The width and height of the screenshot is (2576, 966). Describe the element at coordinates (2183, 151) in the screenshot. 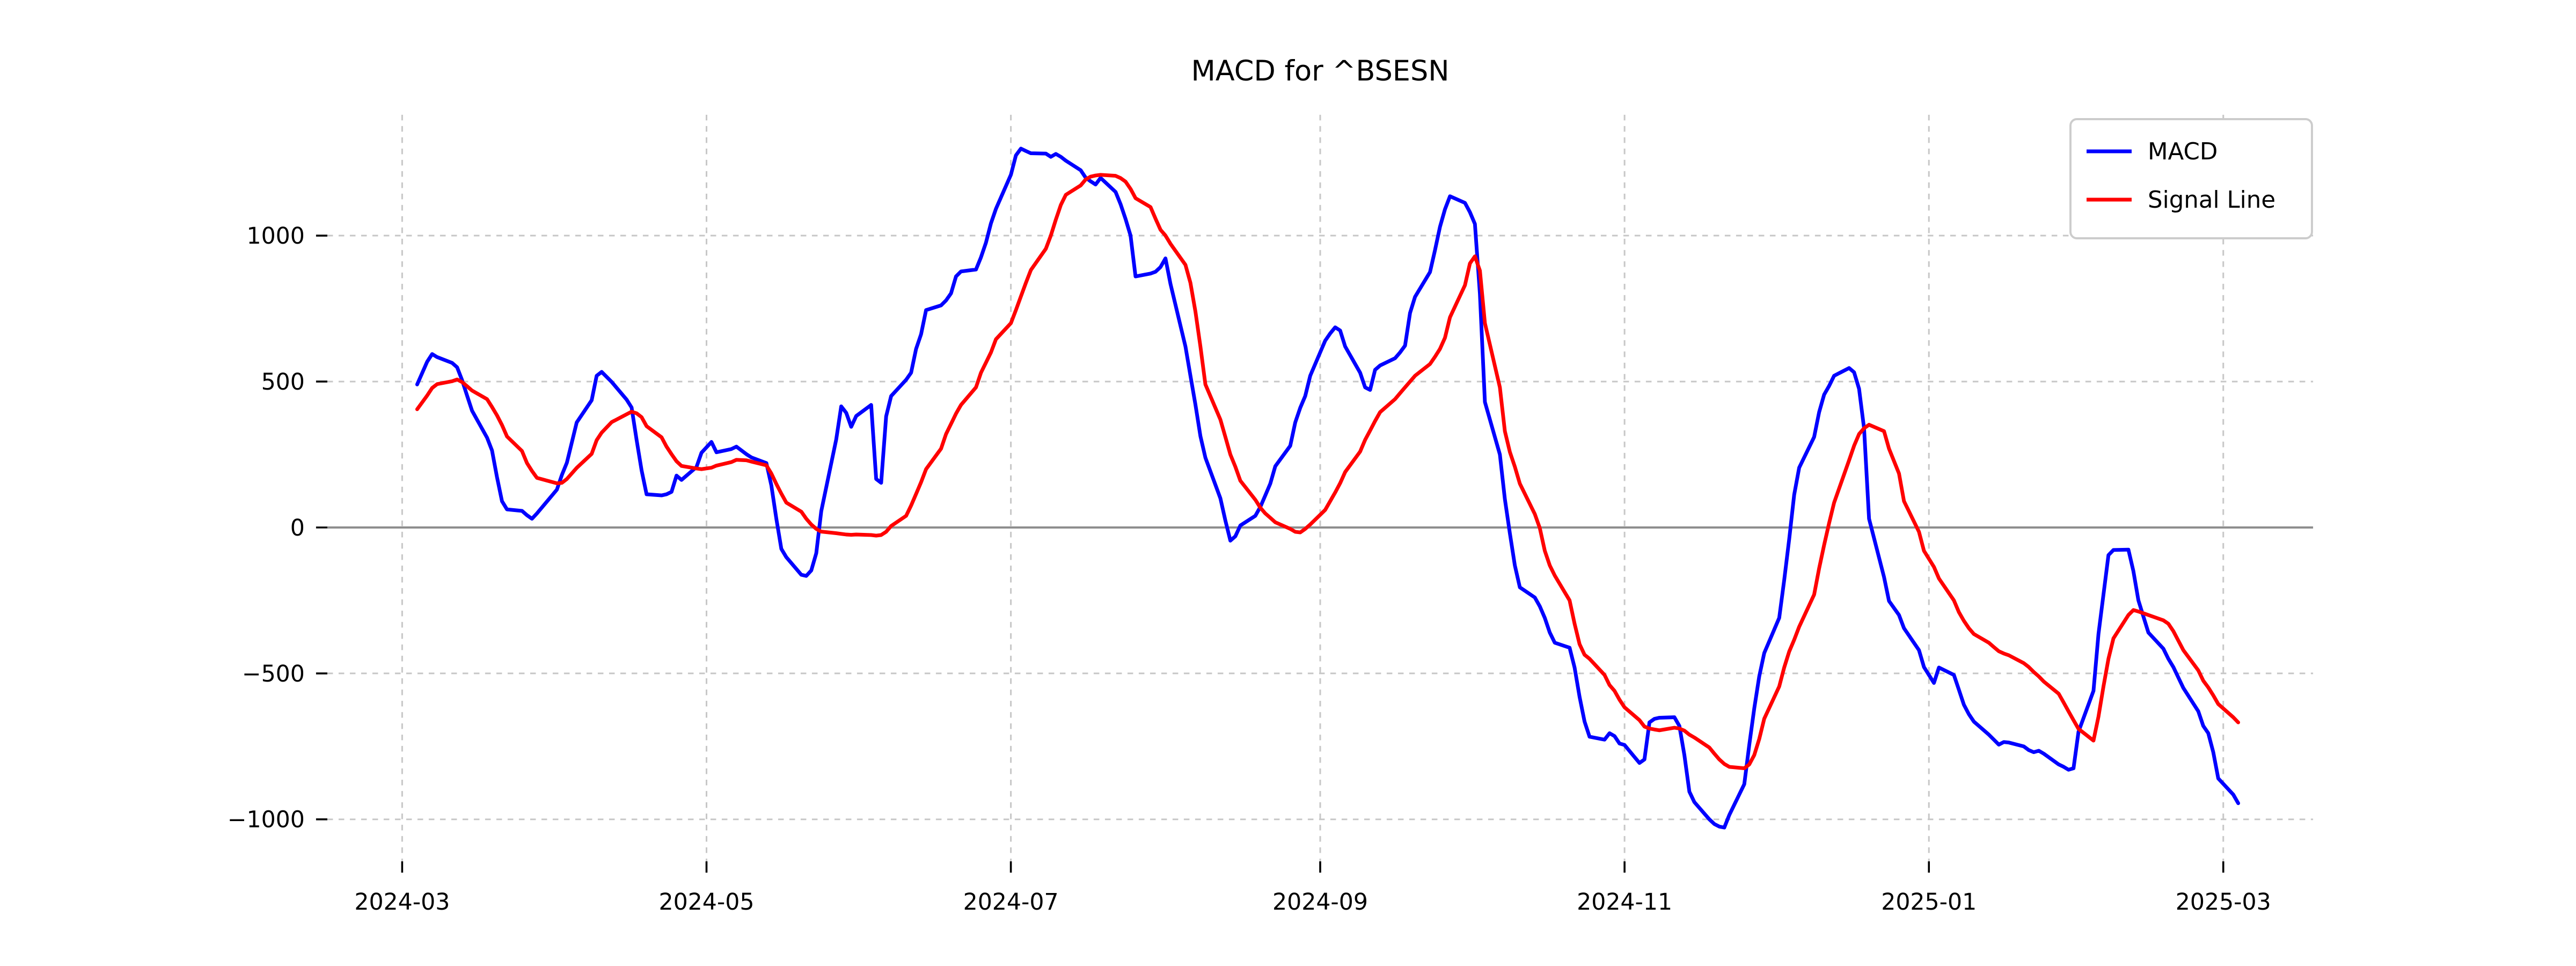

I see `legend-label: MACD` at that location.